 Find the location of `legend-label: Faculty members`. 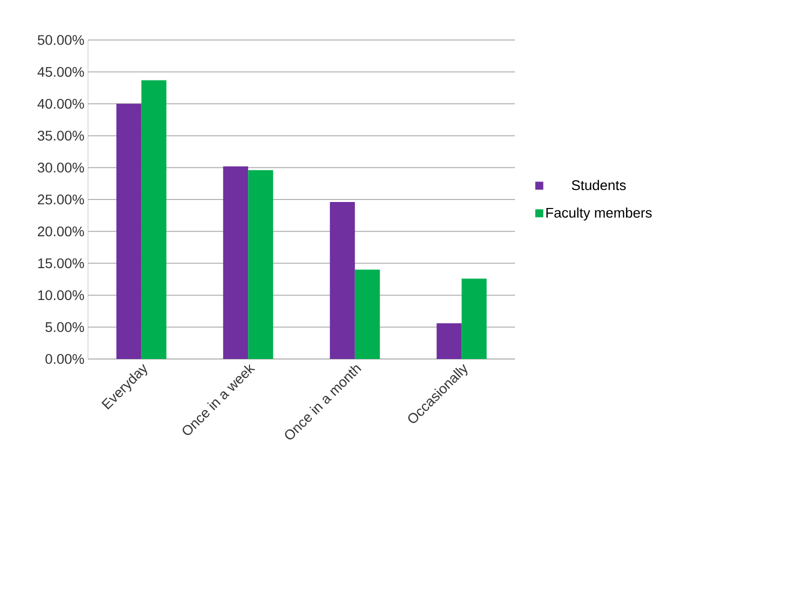

legend-label: Faculty members is located at coordinates (599, 213).